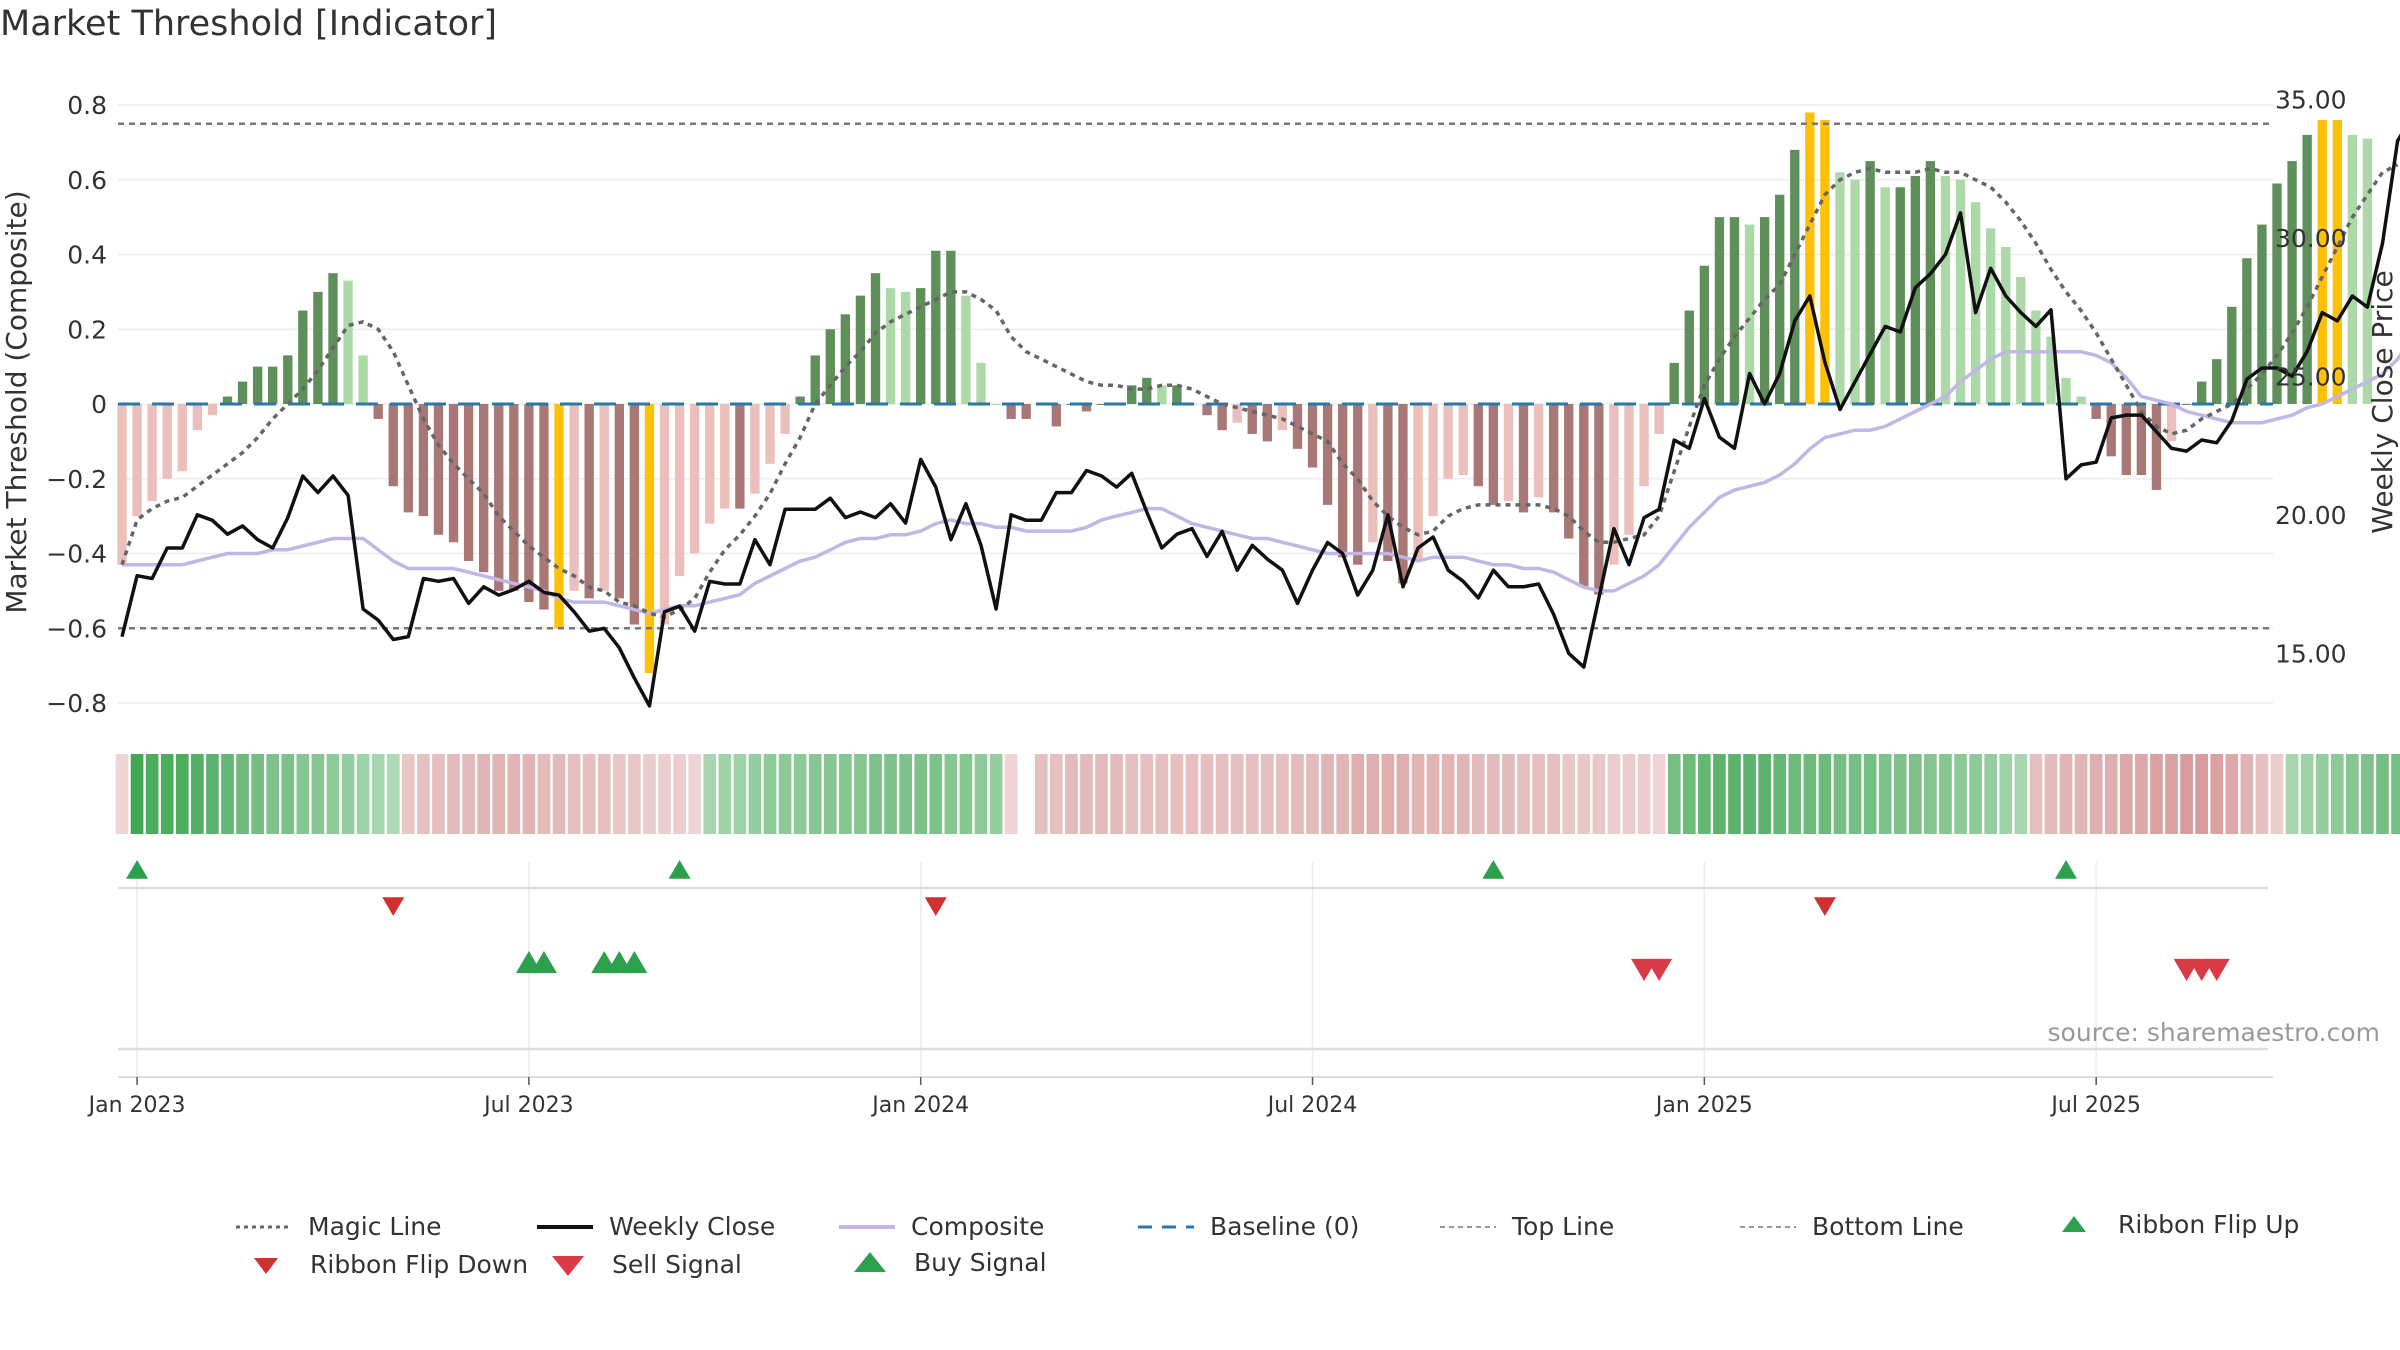 This screenshot has width=2400, height=1350. Describe the element at coordinates (2311, 99) in the screenshot. I see `y2-tick-label: 35.00` at that location.